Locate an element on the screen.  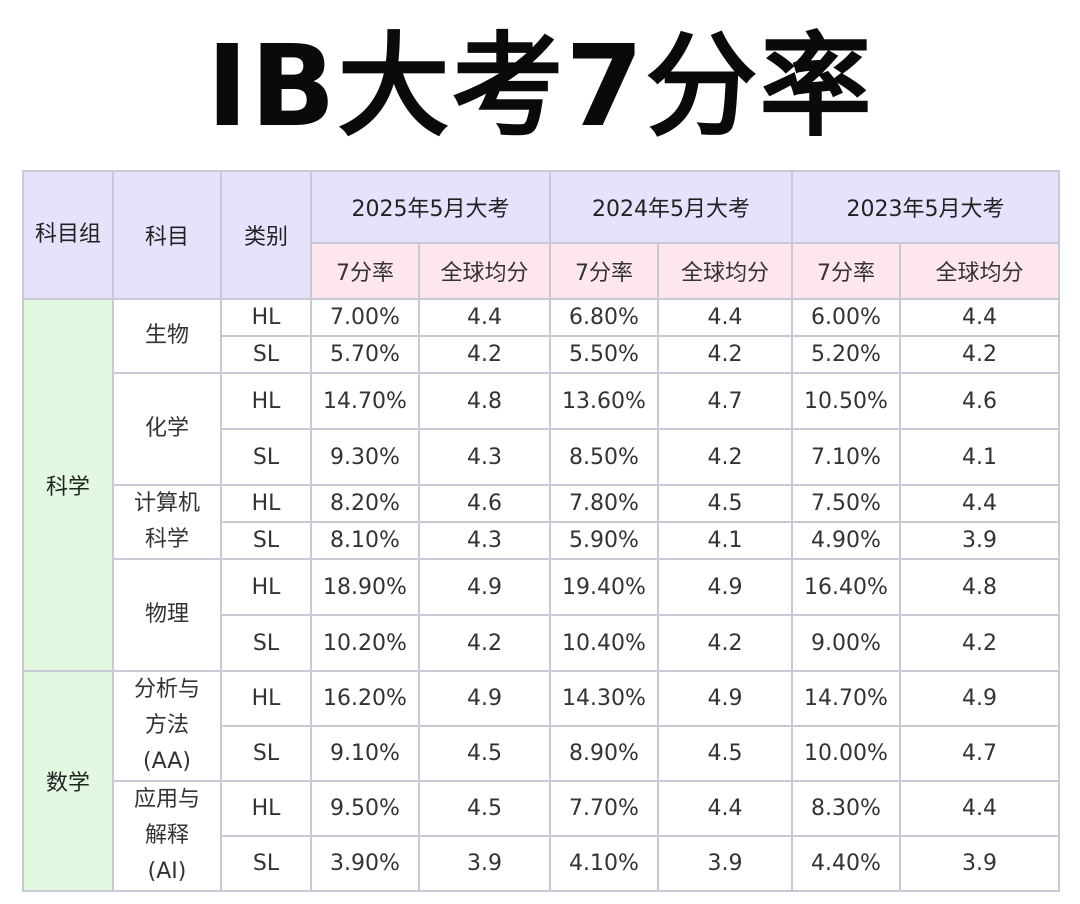
value-cell: 4.90% is located at coordinates (846, 540).